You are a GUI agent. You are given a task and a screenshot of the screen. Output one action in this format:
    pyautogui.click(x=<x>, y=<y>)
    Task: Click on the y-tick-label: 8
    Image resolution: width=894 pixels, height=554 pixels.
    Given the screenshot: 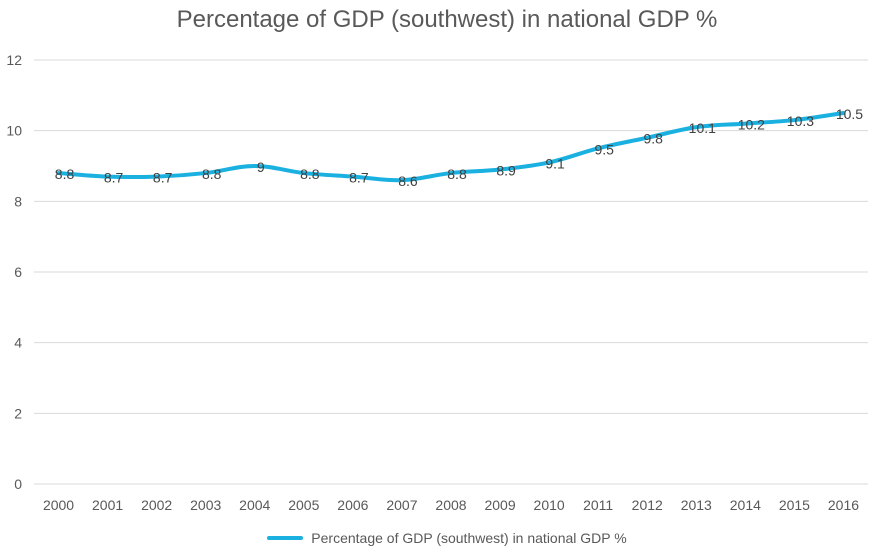 What is the action you would take?
    pyautogui.click(x=18, y=201)
    